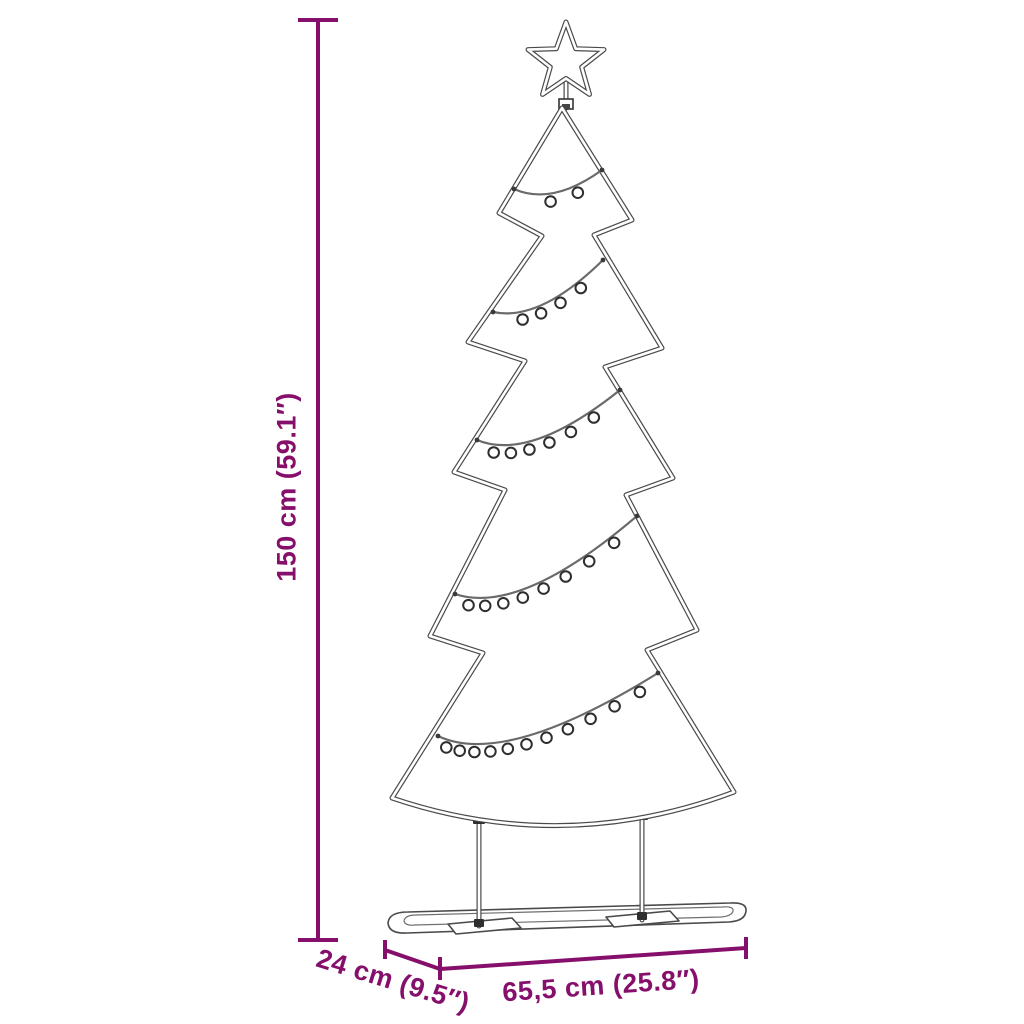  What do you see at coordinates (286, 487) in the screenshot?
I see `height-dimension-label: 150 cm (59.1″)` at bounding box center [286, 487].